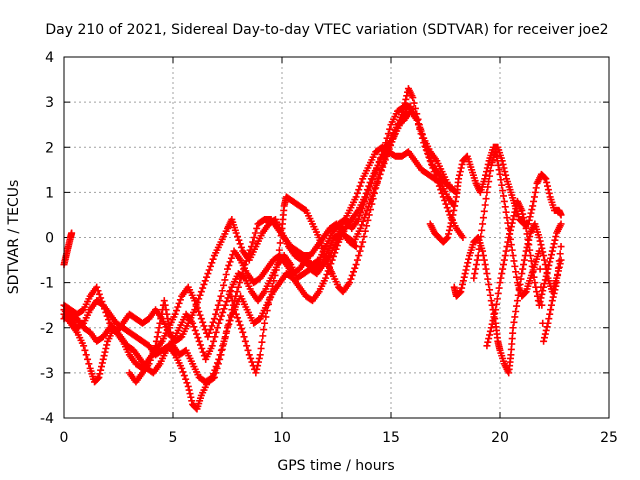 Image resolution: width=640 pixels, height=480 pixels. What do you see at coordinates (49, 193) in the screenshot?
I see `y-tick-label: 1` at bounding box center [49, 193].